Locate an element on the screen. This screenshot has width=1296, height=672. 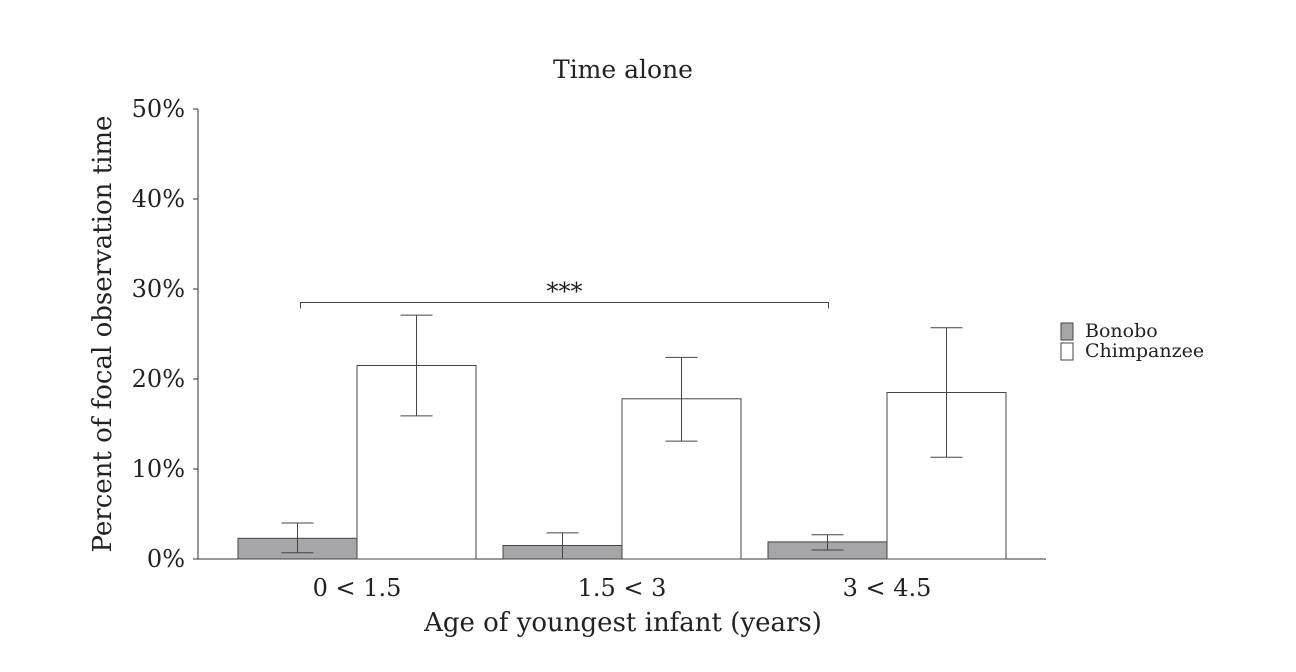
y-tick-label: 0% is located at coordinates (166, 559).